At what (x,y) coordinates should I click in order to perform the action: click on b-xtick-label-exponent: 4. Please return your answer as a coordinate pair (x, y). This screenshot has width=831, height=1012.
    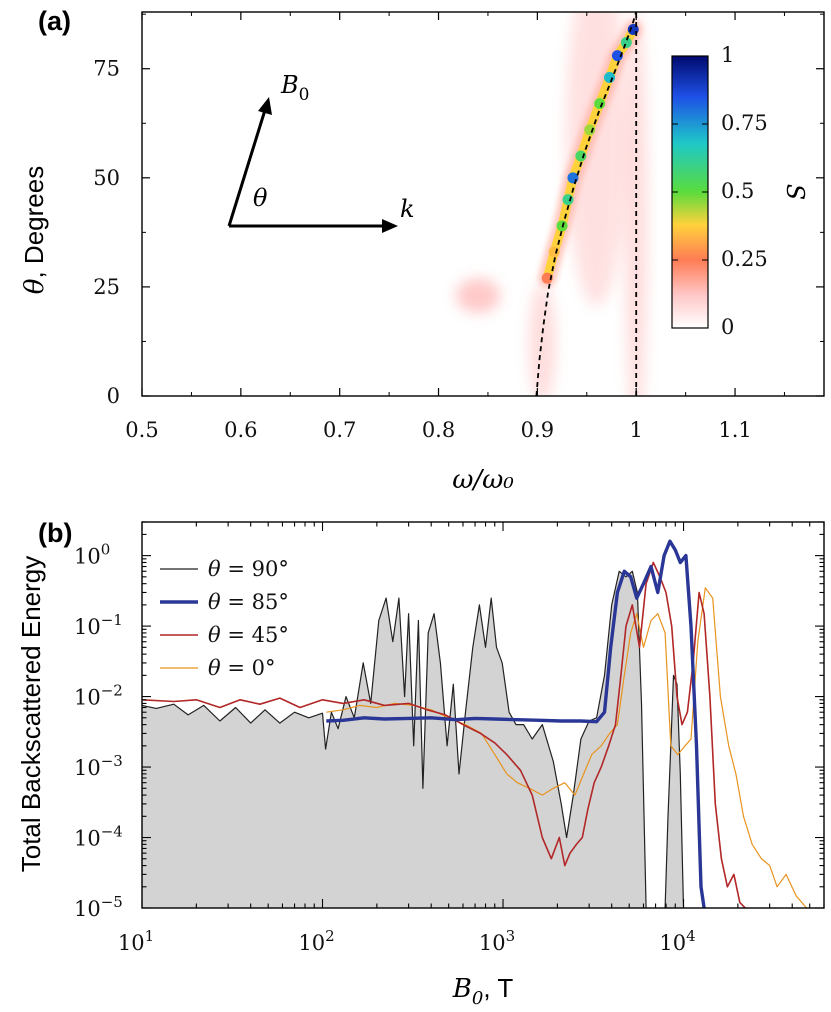
    Looking at the image, I should click on (691, 936).